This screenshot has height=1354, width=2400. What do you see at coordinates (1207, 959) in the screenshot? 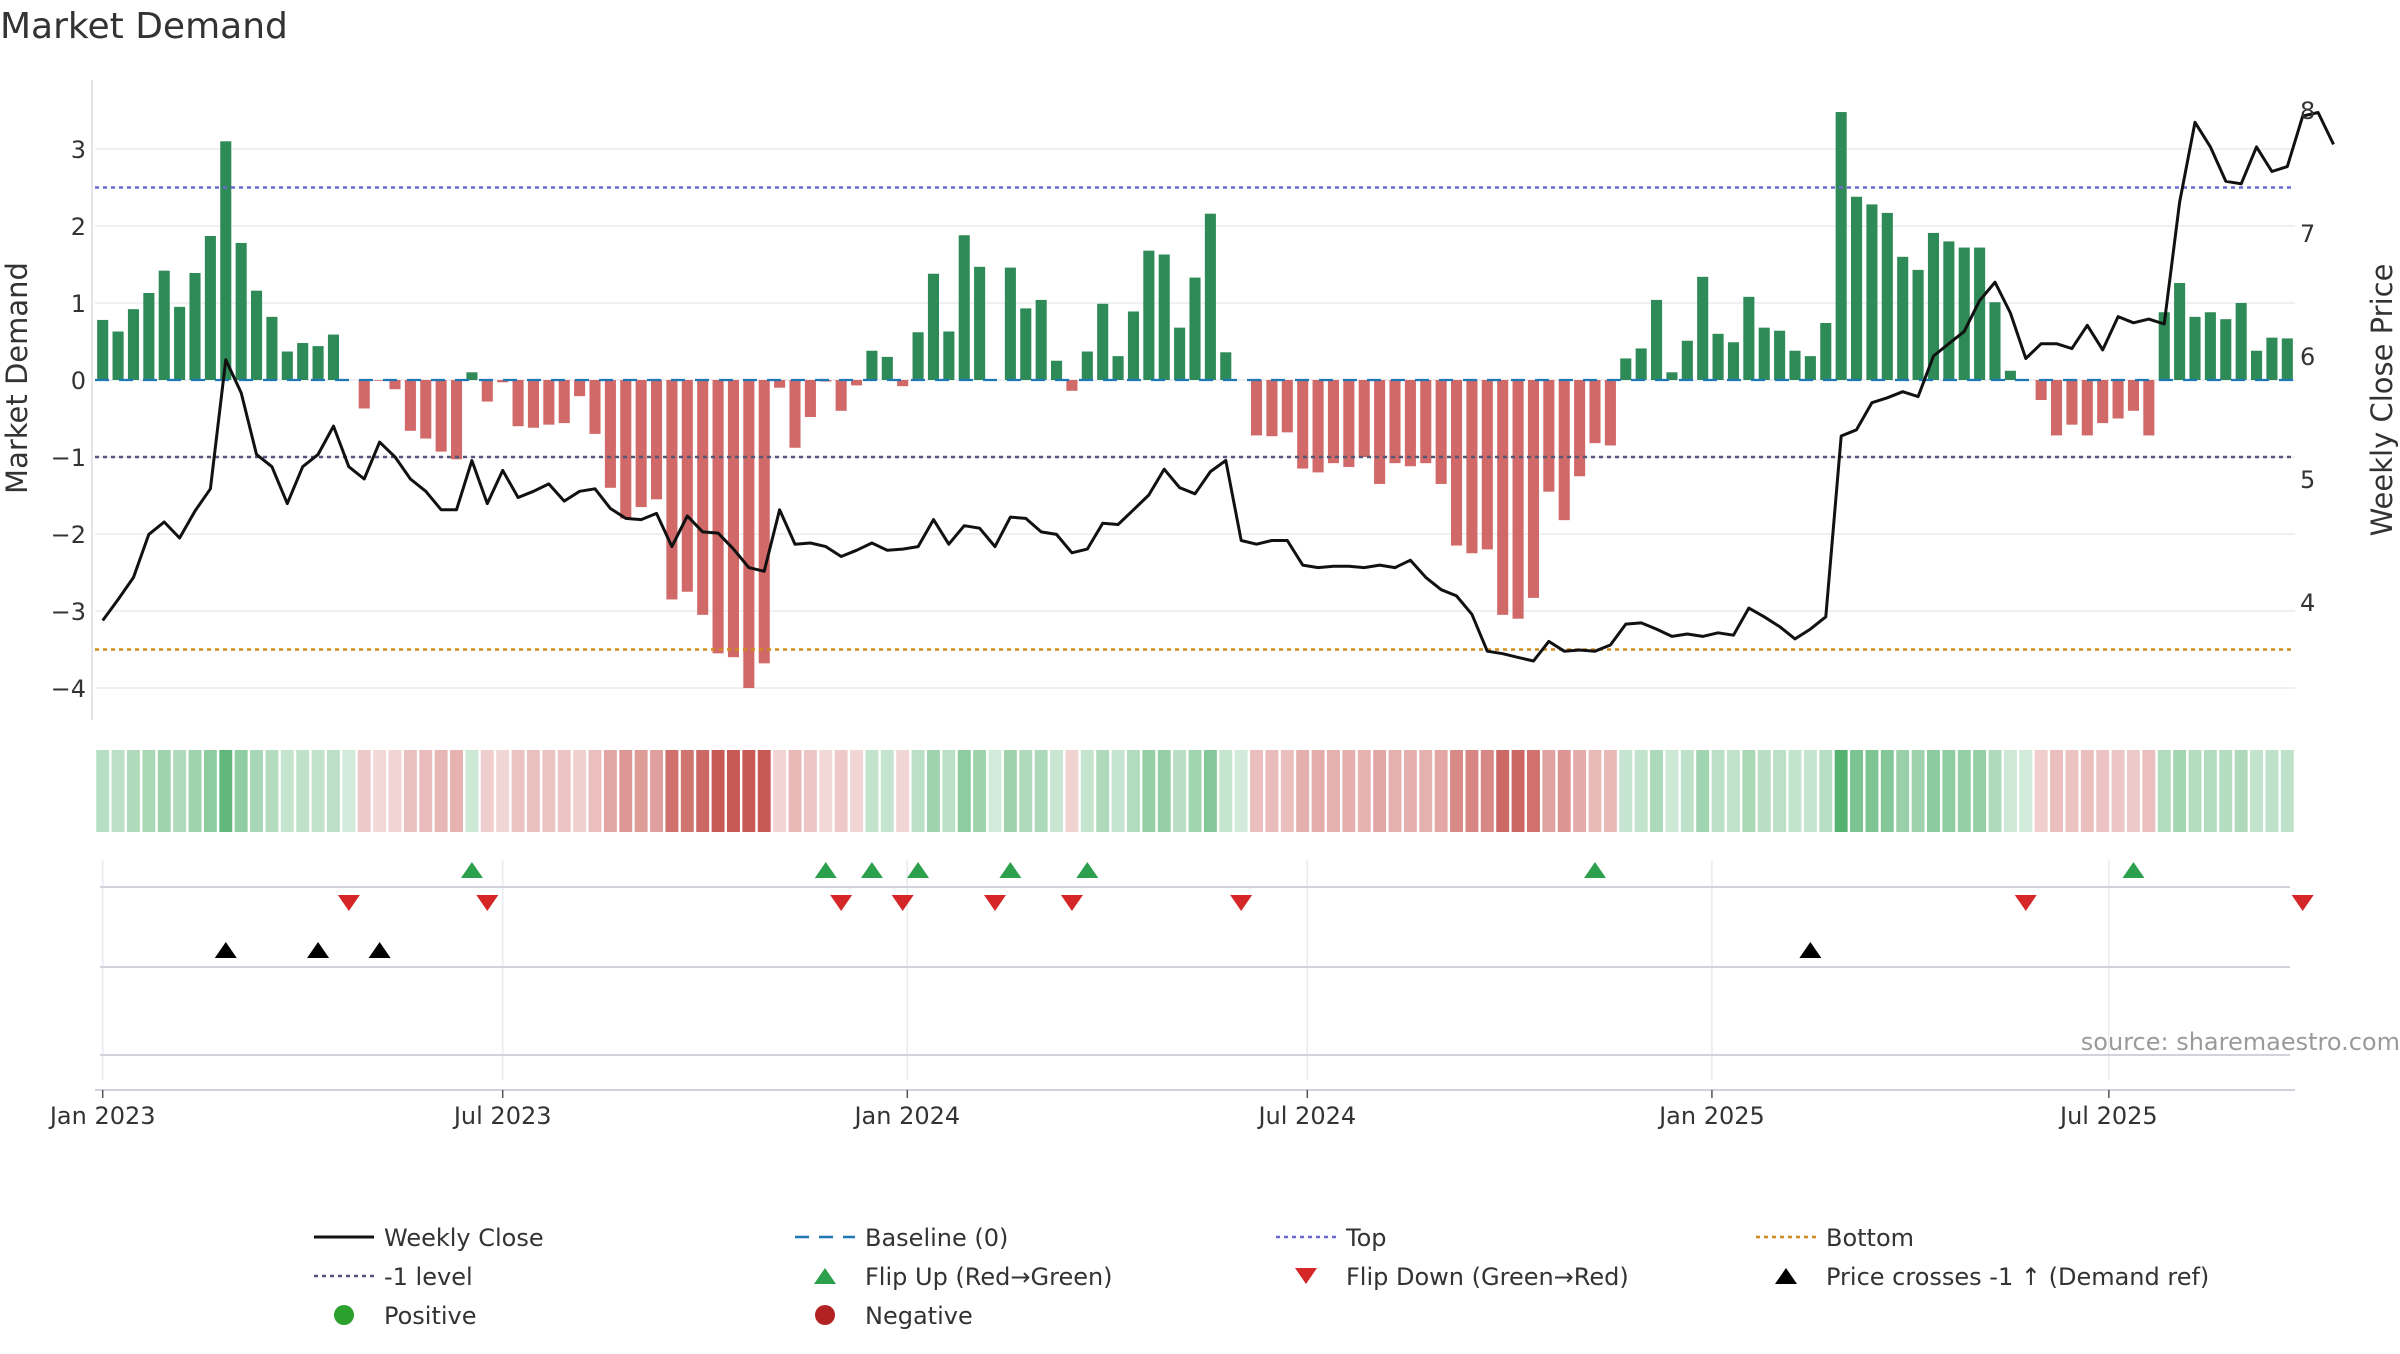
I see `event-markers` at bounding box center [1207, 959].